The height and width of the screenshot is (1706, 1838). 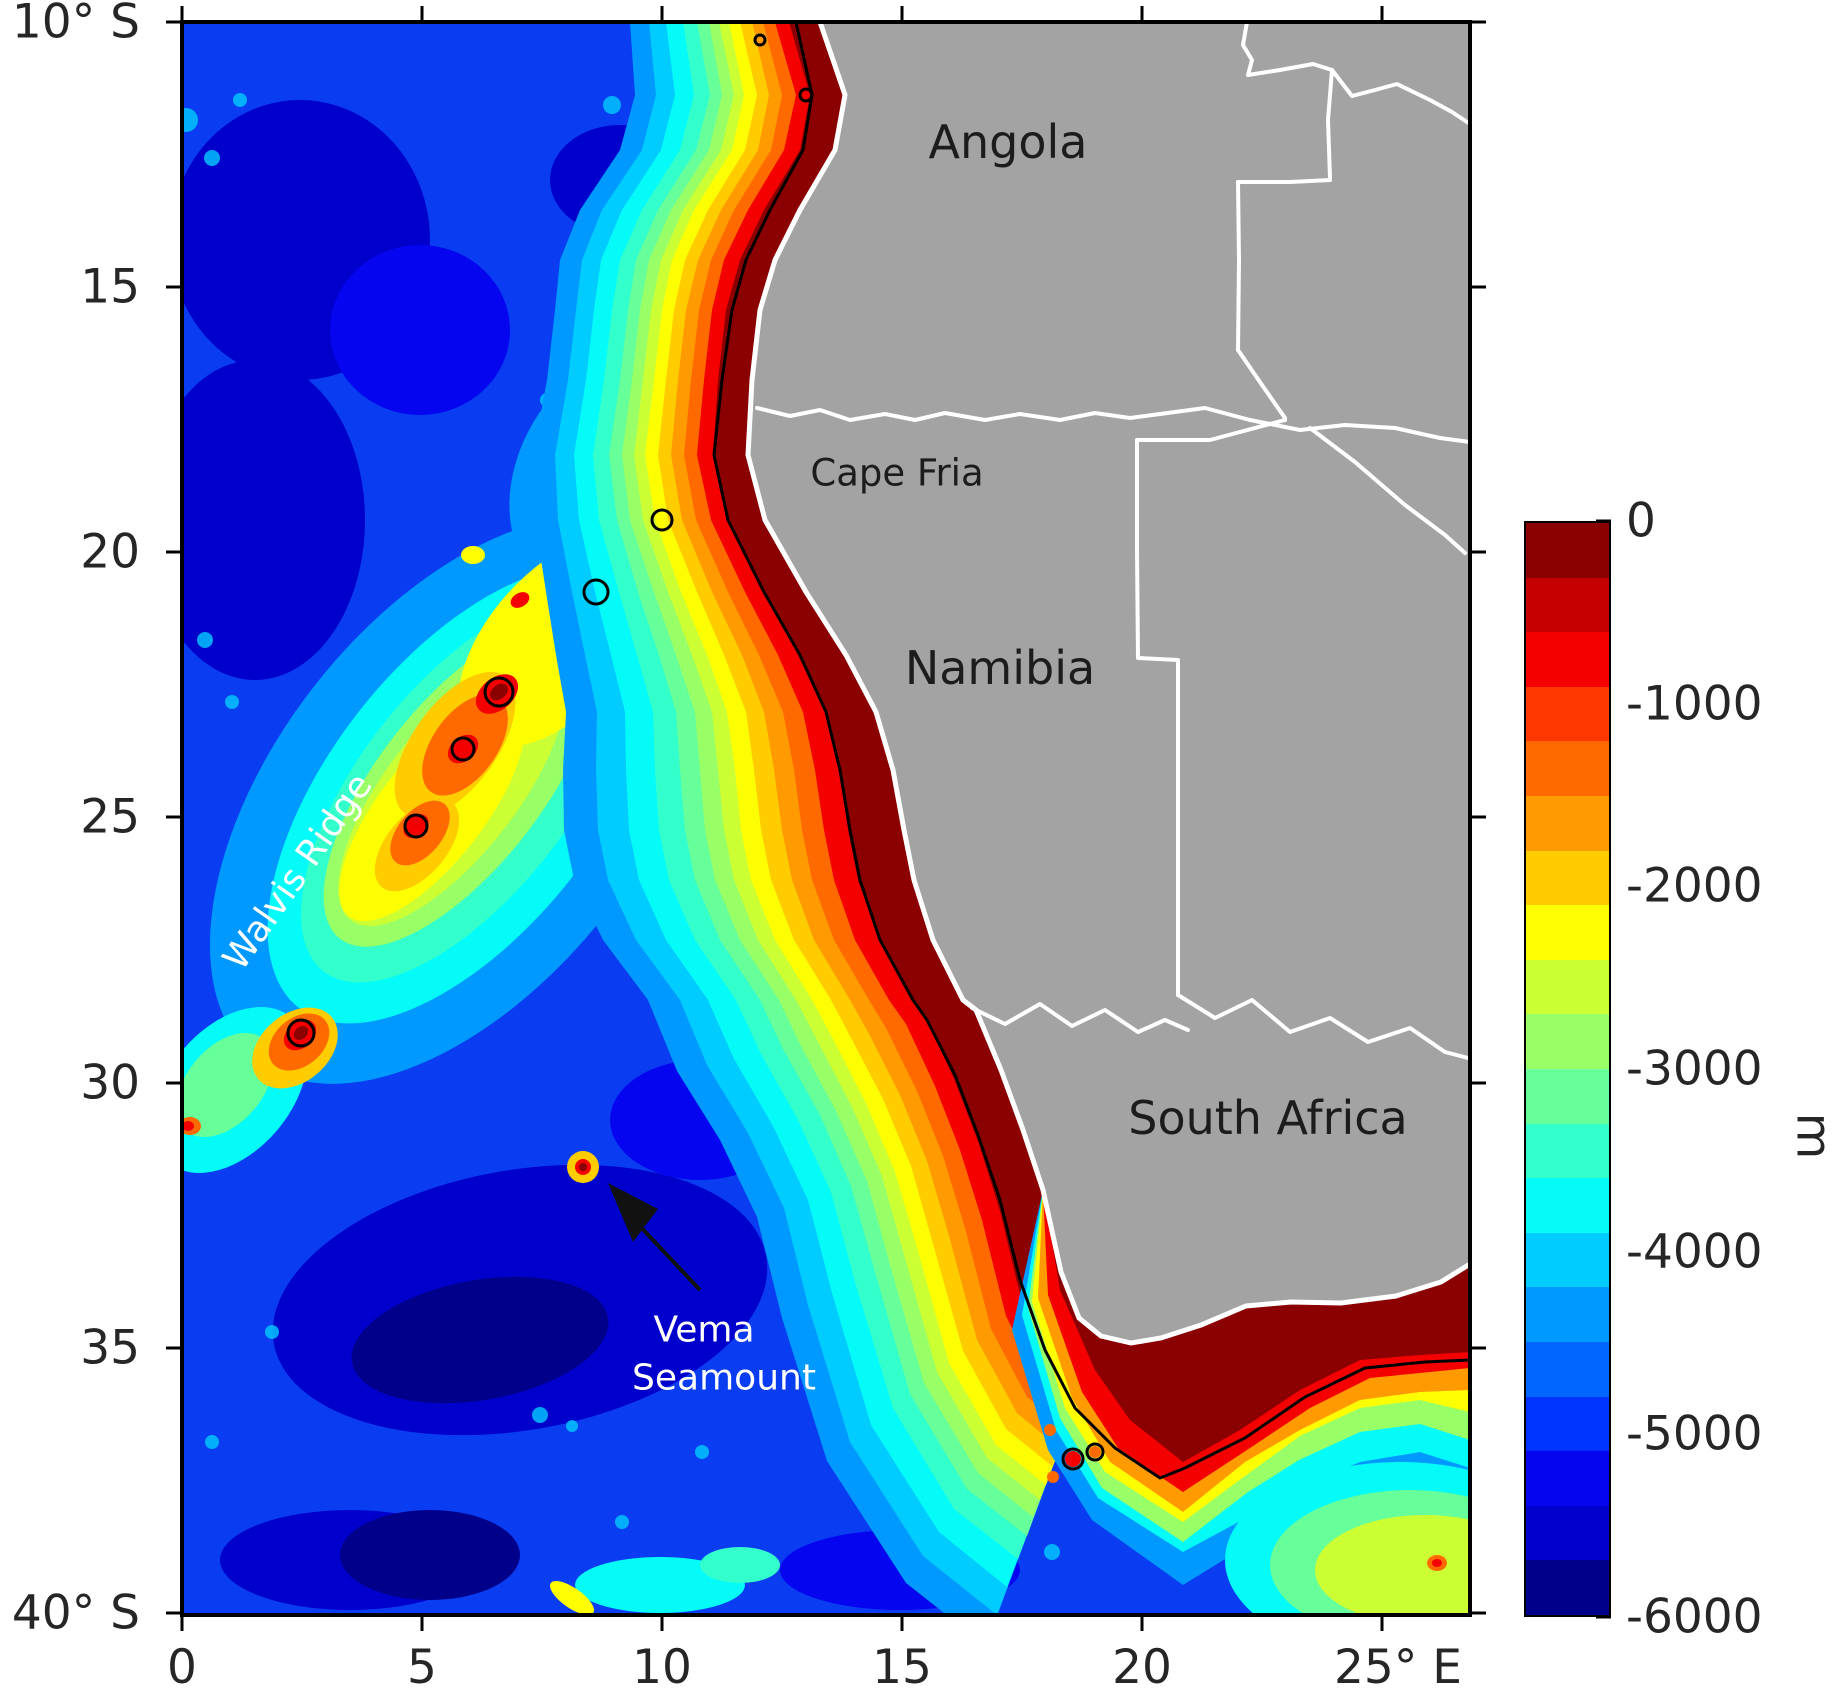 I want to click on x-tick-label: 5, so click(x=422, y=1667).